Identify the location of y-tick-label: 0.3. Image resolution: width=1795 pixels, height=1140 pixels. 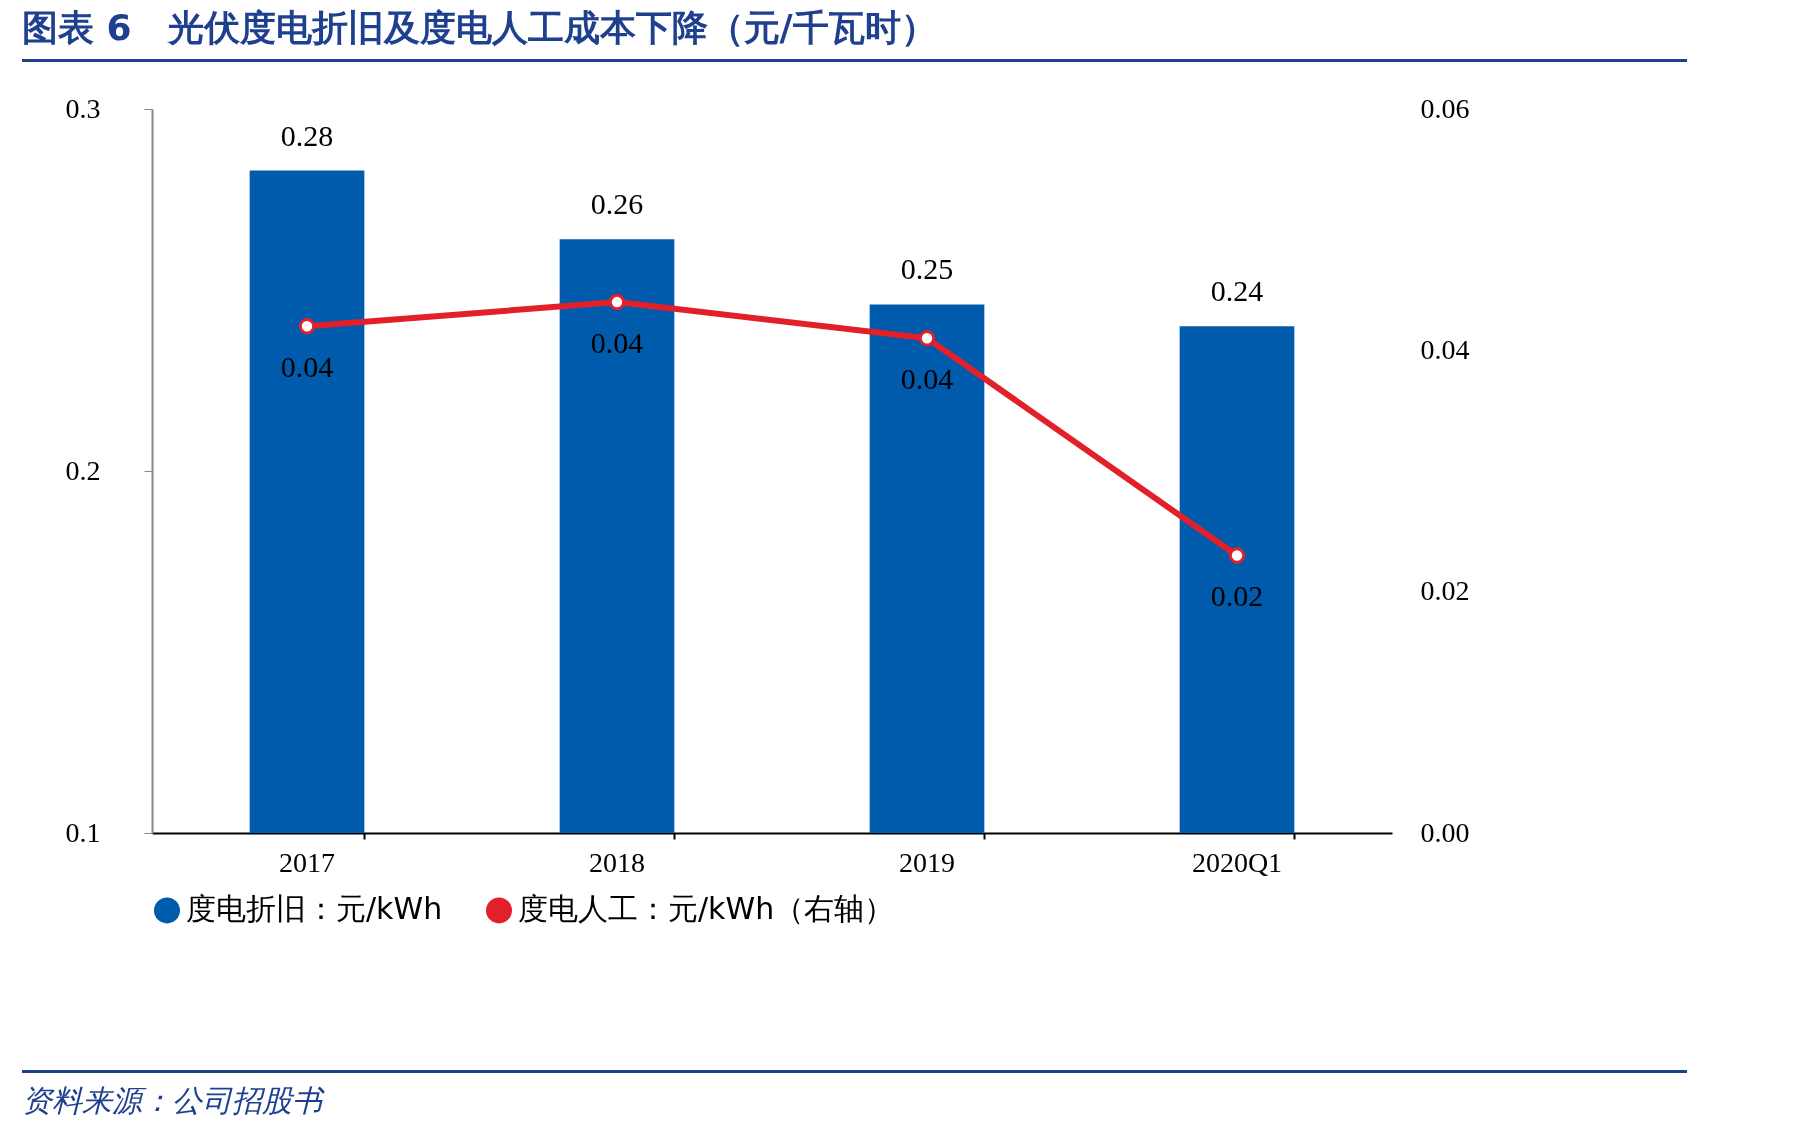
(83, 108).